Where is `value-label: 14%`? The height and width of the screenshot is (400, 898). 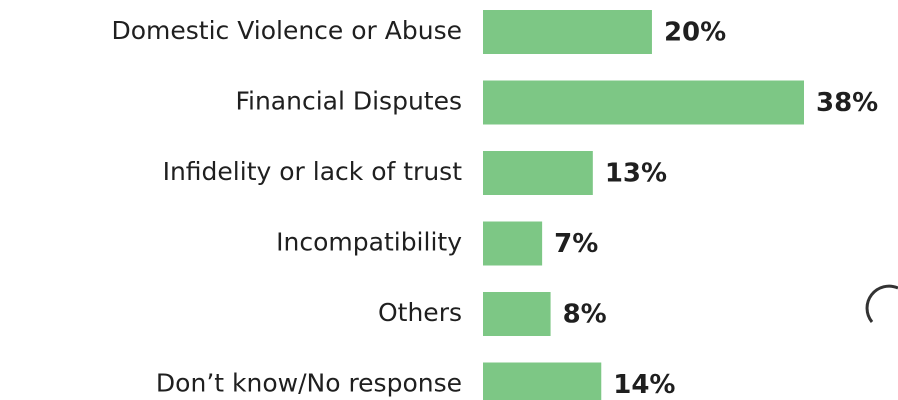 value-label: 14% is located at coordinates (644, 385).